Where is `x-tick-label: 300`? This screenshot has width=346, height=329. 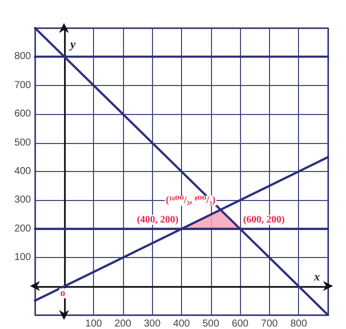
x-tick-label: 300 is located at coordinates (152, 323).